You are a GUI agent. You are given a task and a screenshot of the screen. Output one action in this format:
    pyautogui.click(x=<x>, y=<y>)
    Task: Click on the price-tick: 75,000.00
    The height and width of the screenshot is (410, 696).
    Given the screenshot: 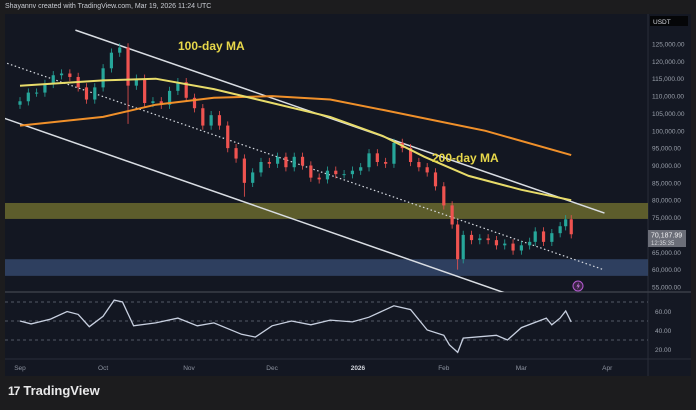 What is the action you would take?
    pyautogui.click(x=666, y=218)
    